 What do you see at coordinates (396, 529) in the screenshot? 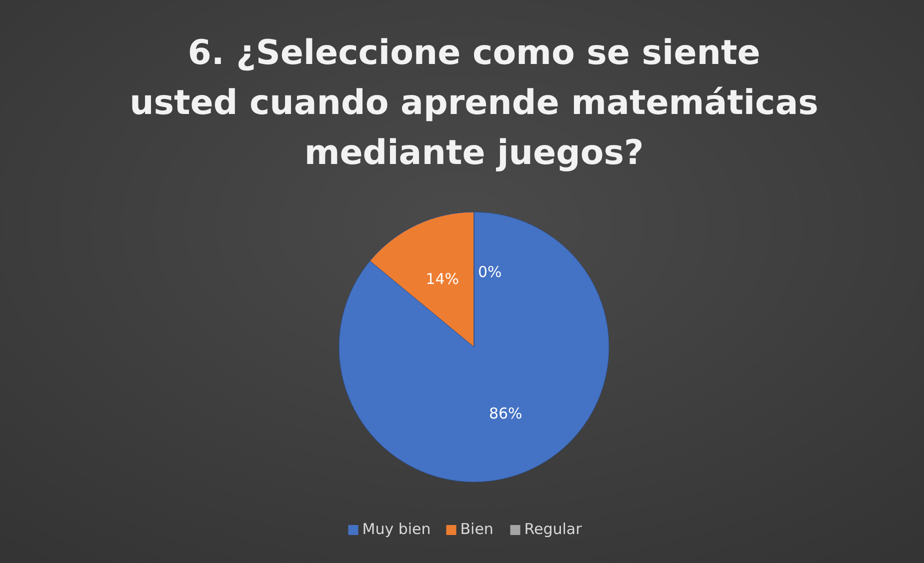
I see `slice-label: Muy bien` at bounding box center [396, 529].